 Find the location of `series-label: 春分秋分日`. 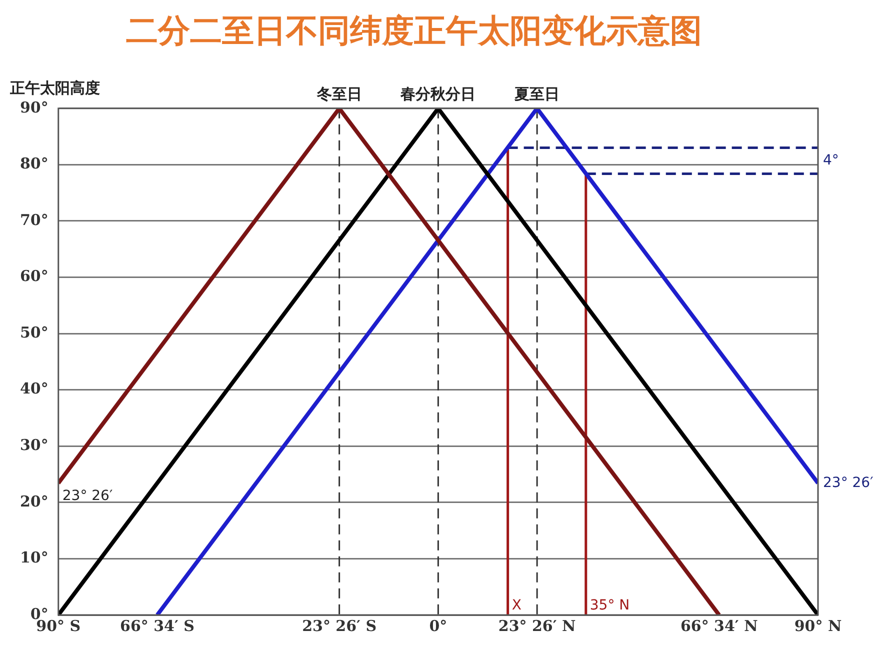

series-label: 春分秋分日 is located at coordinates (438, 93).